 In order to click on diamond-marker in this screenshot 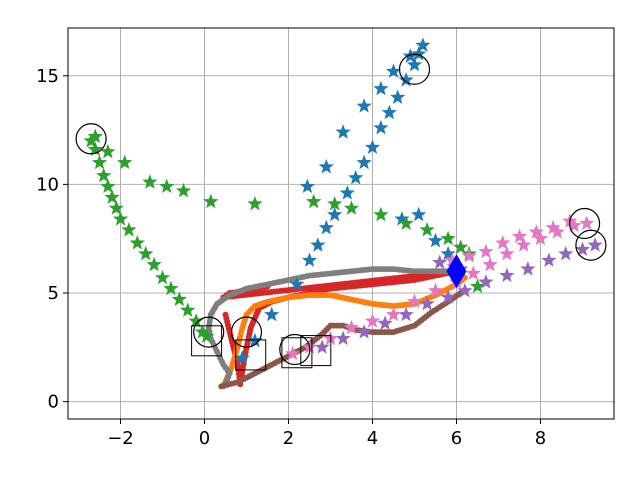, I will do `click(456, 271)`.